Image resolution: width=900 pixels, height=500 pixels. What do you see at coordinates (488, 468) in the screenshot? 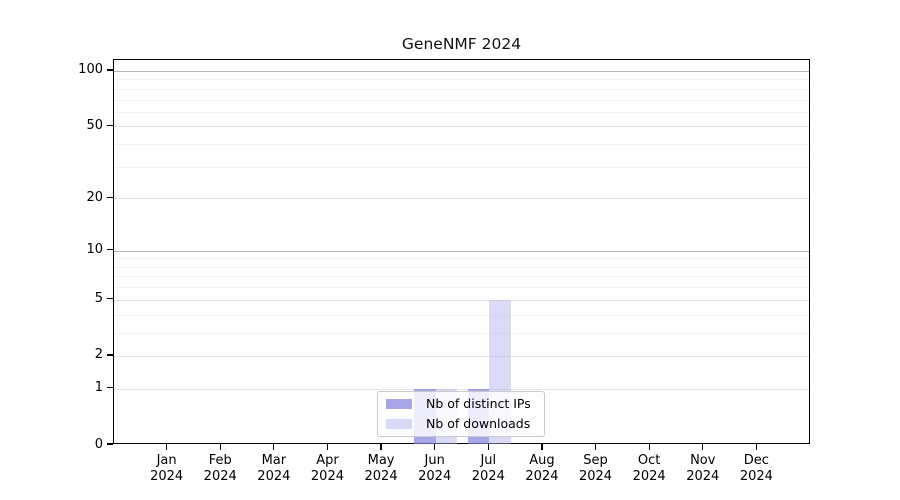
I see `x-axis-tick-label-jul: Jul 2024` at bounding box center [488, 468].